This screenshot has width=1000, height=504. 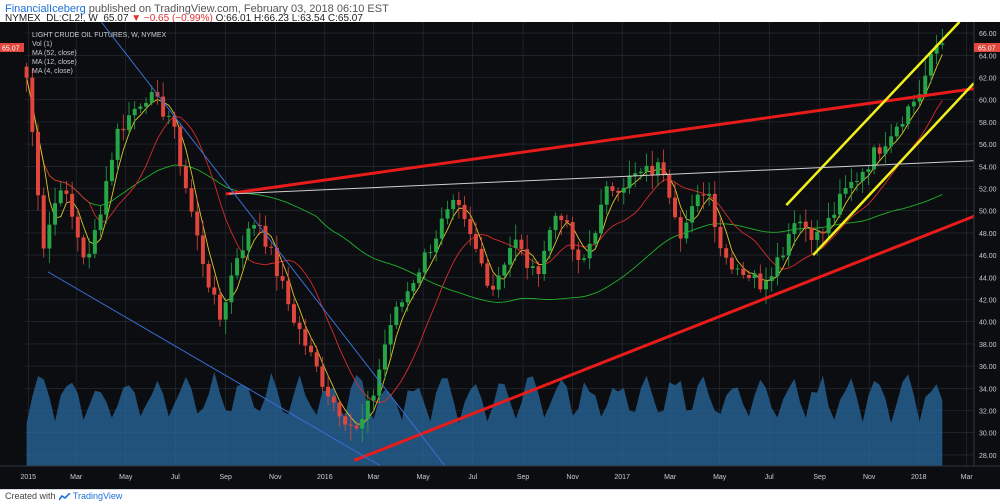 What do you see at coordinates (988, 389) in the screenshot?
I see `y-tick-label: 34.00` at bounding box center [988, 389].